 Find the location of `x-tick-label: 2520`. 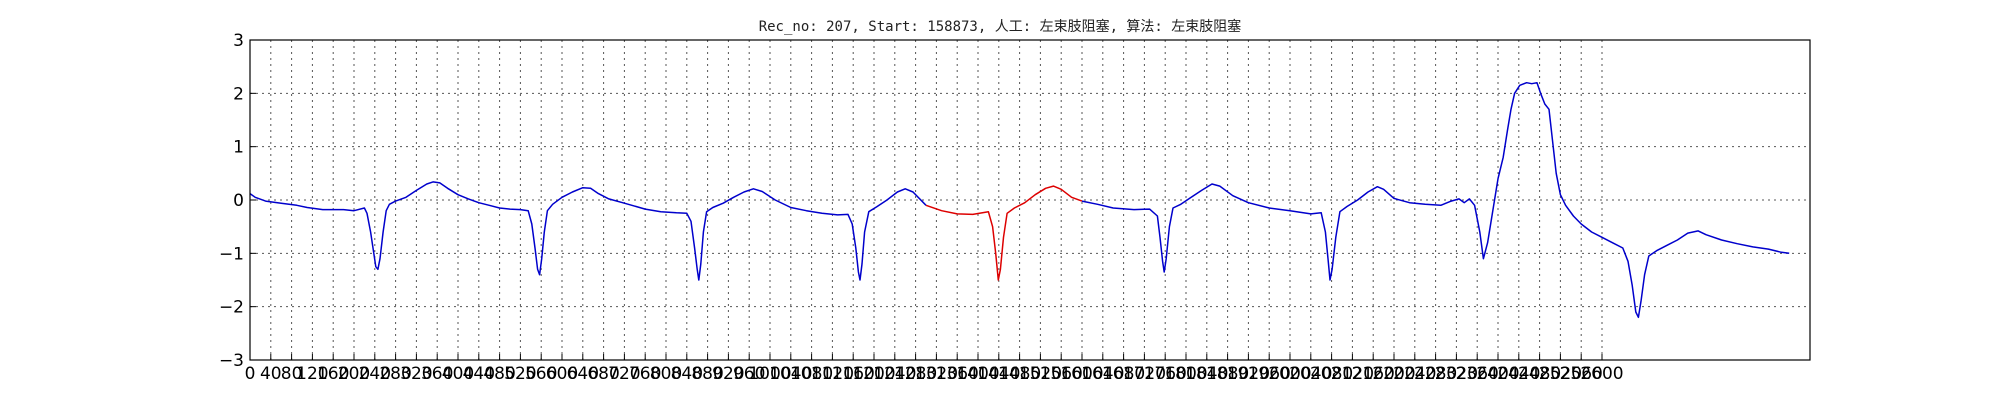

x-tick-label: 2520 is located at coordinates (1560, 374).